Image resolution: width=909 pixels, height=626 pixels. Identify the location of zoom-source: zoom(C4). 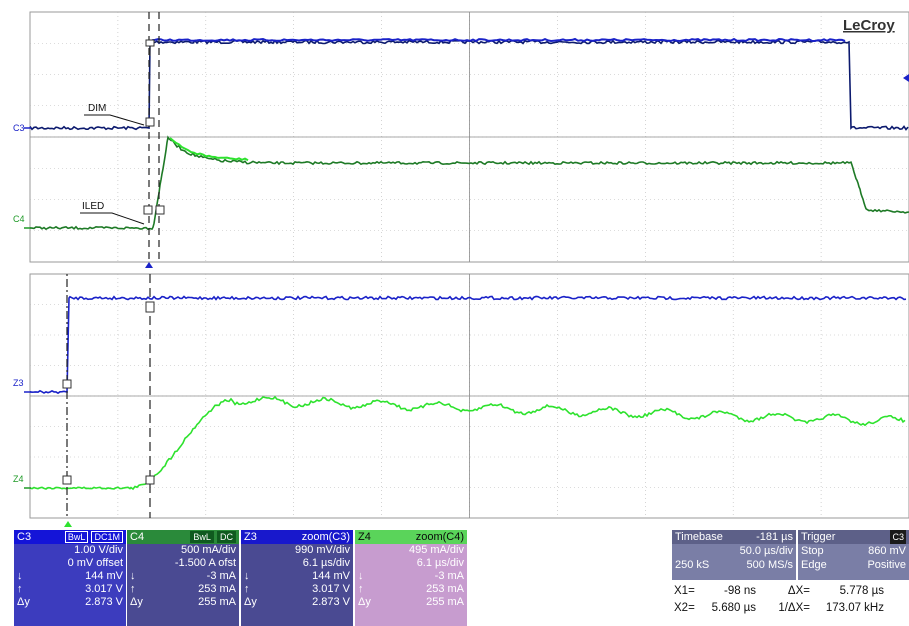
(439, 537).